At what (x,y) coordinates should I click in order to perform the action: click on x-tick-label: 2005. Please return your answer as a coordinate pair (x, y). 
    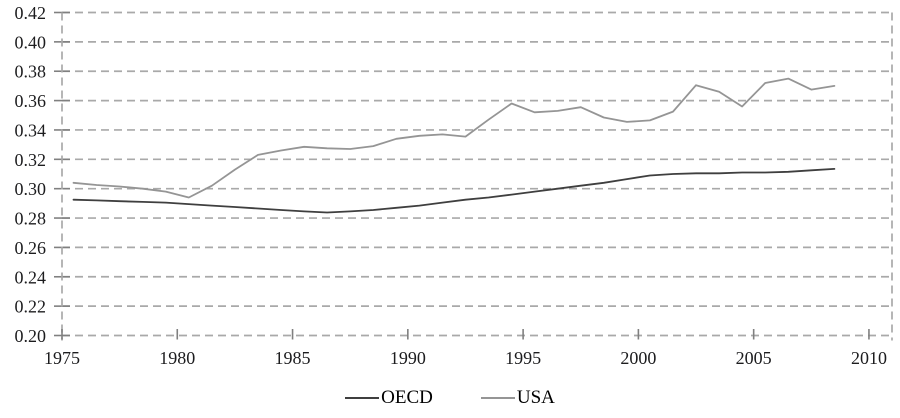
    Looking at the image, I should click on (754, 358).